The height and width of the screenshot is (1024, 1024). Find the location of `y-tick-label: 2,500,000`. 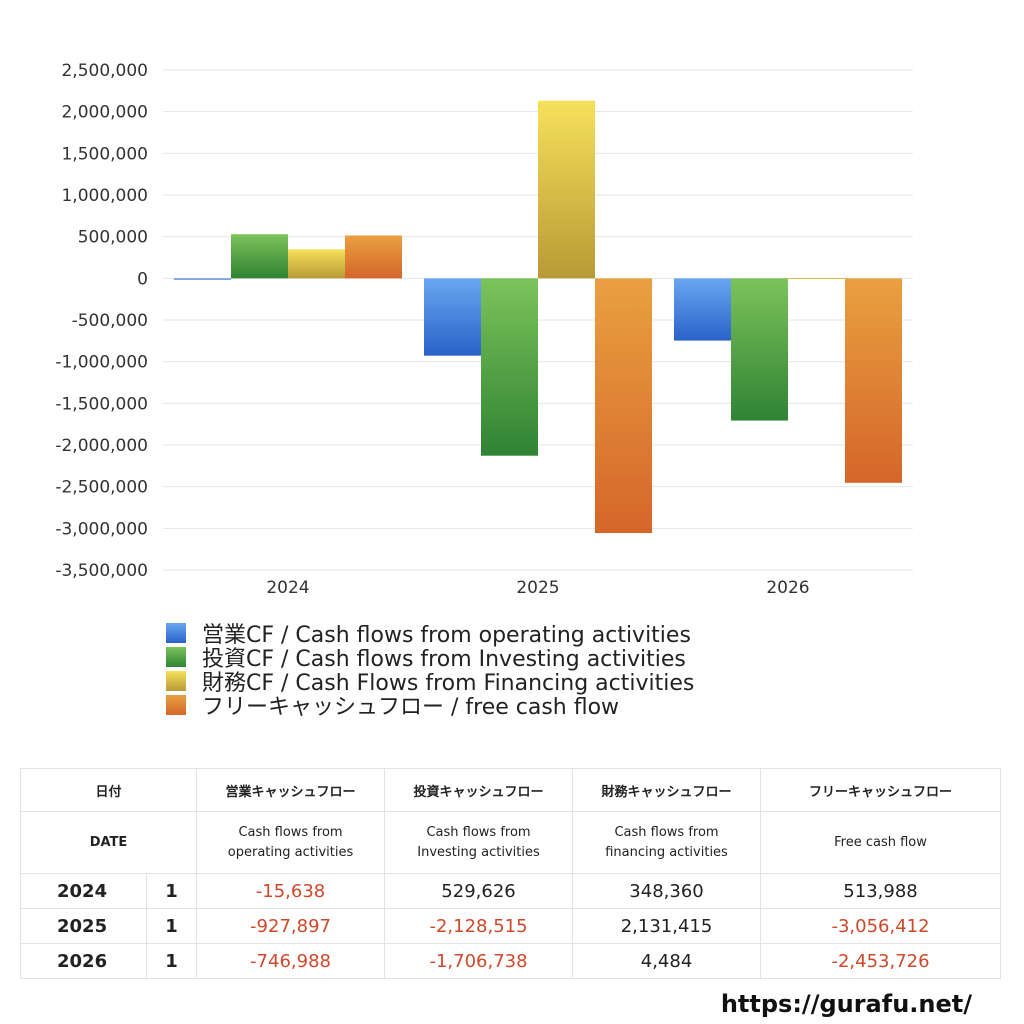

y-tick-label: 2,500,000 is located at coordinates (104, 71).